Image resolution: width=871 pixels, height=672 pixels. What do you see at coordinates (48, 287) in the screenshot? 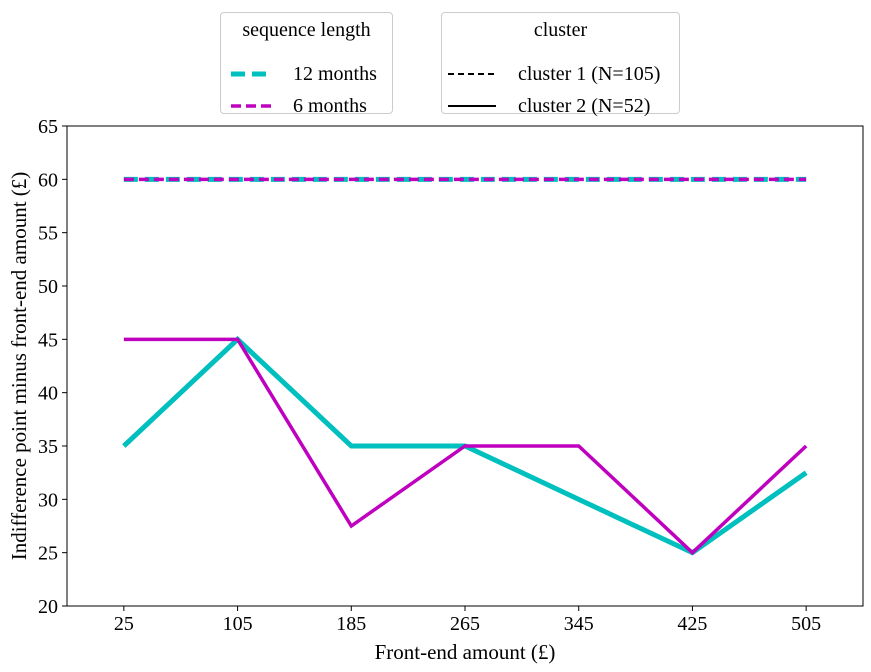
I see `y-tick-label: 50` at bounding box center [48, 287].